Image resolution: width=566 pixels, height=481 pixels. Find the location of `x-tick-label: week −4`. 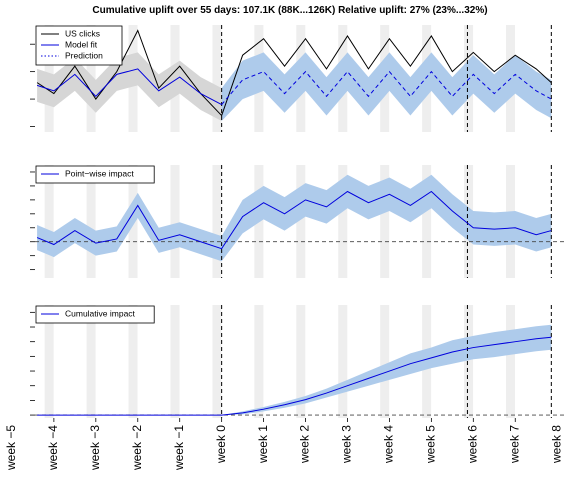

x-tick-label: week −4 is located at coordinates (53, 448).